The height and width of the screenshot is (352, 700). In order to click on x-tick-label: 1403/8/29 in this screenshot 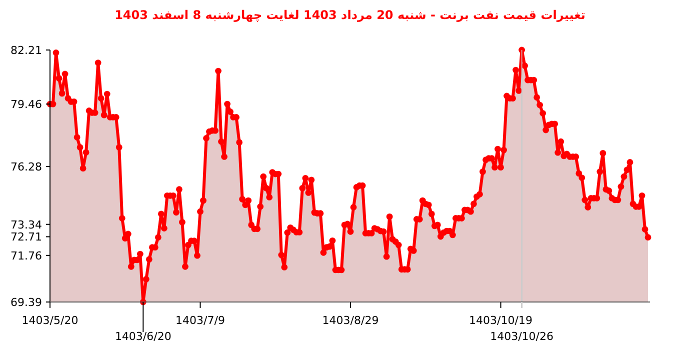, I will do `click(350, 320)`.